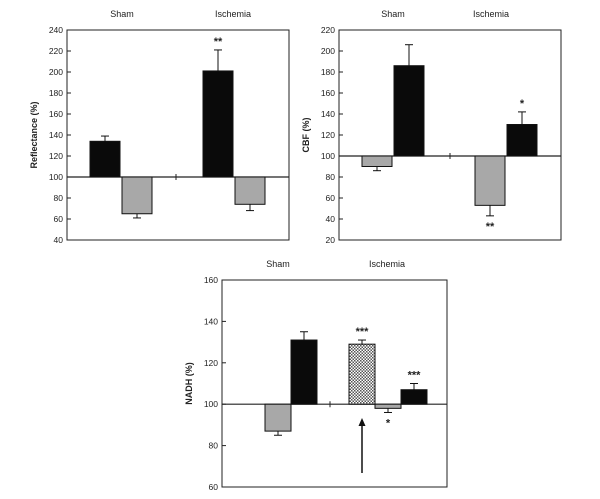 Image resolution: width=600 pixels, height=499 pixels. Describe the element at coordinates (34, 134) in the screenshot. I see `y-axis-label: Reflectance (%)` at that location.